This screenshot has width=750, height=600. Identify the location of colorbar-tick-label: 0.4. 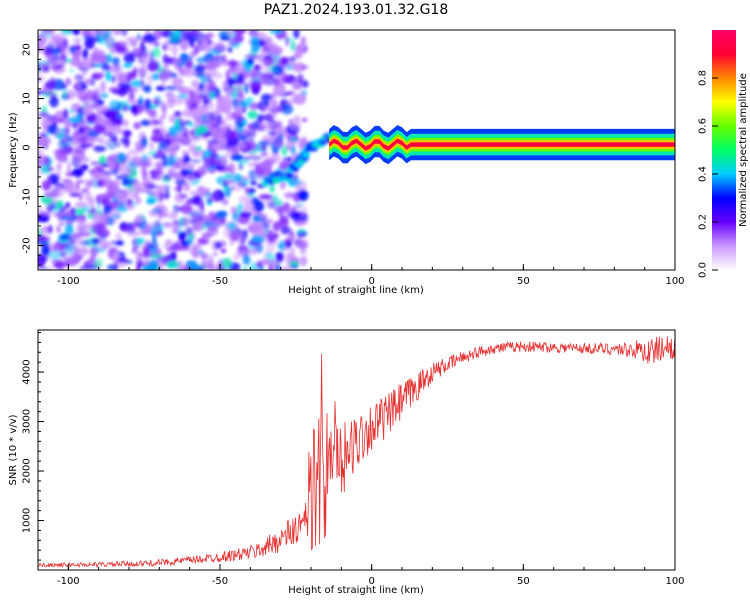
(703, 174).